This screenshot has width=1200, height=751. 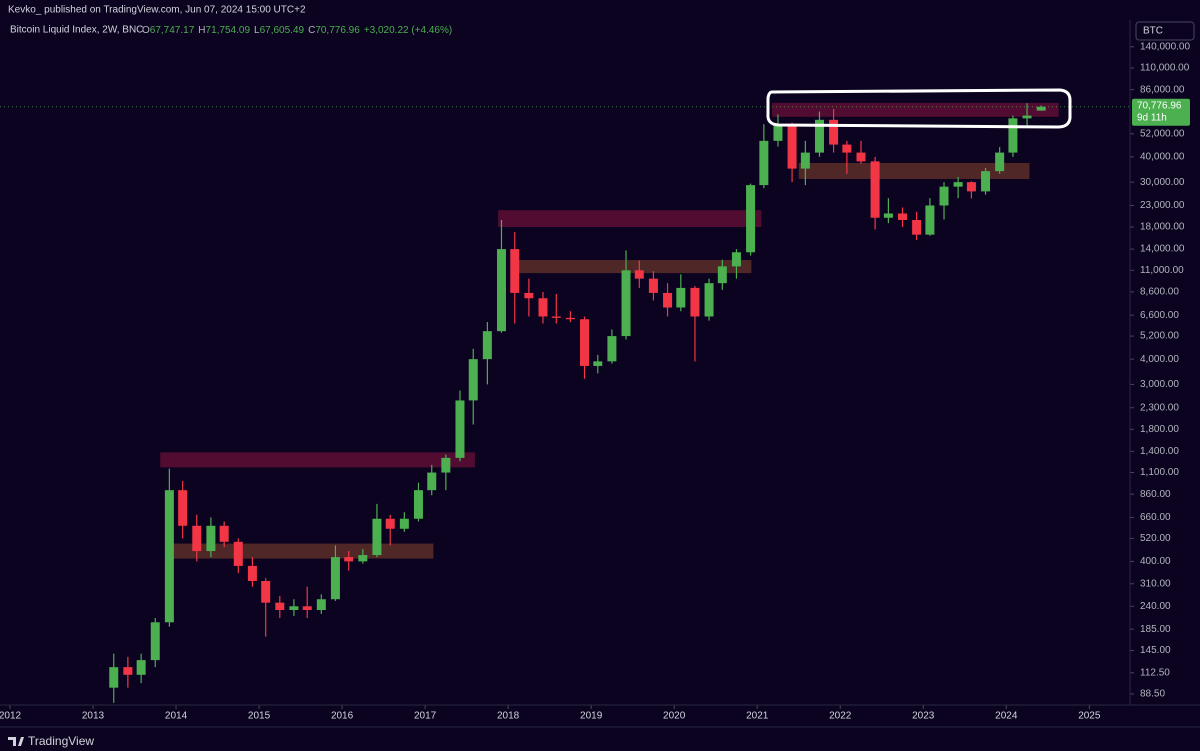 I want to click on x-tick-label: 2015, so click(x=259, y=716).